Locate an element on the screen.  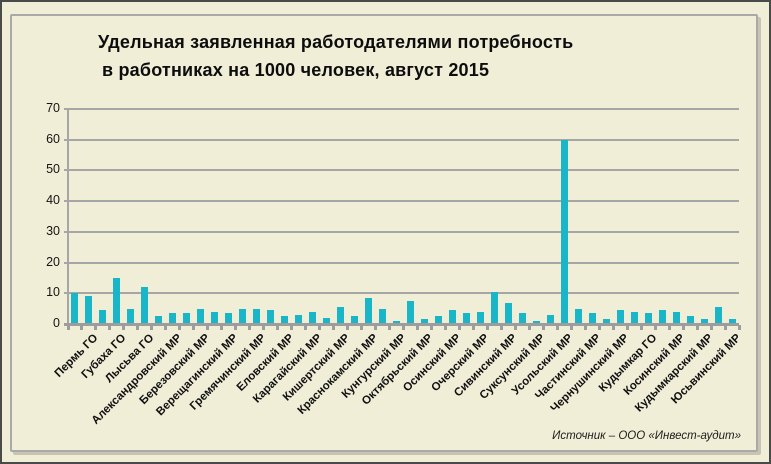
gridline-y20 is located at coordinates (401, 262).